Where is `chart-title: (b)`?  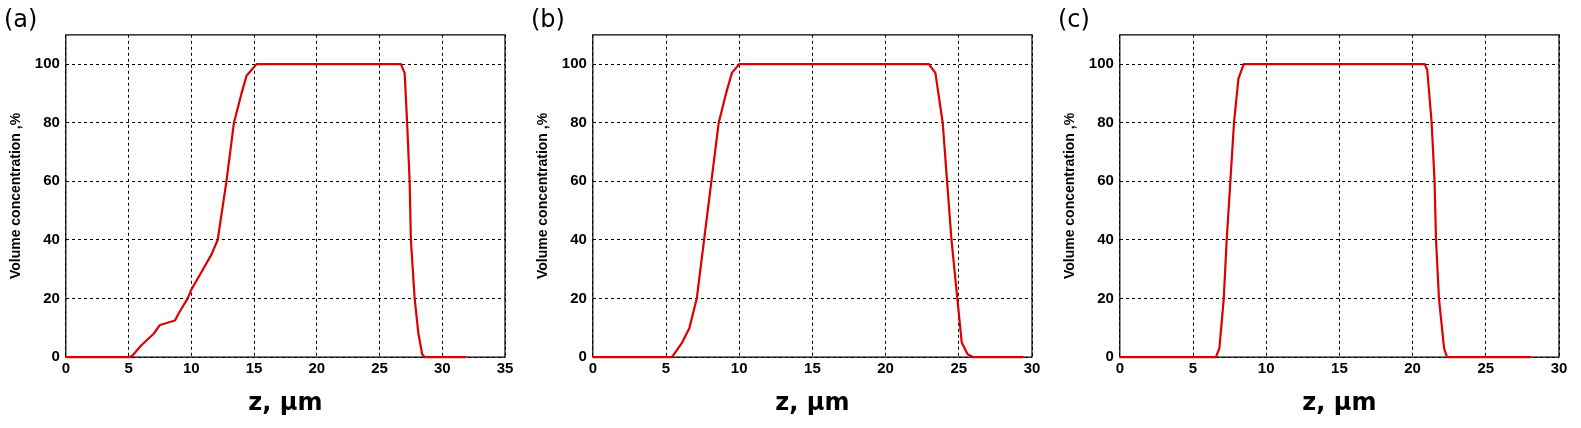
chart-title: (b) is located at coordinates (548, 18).